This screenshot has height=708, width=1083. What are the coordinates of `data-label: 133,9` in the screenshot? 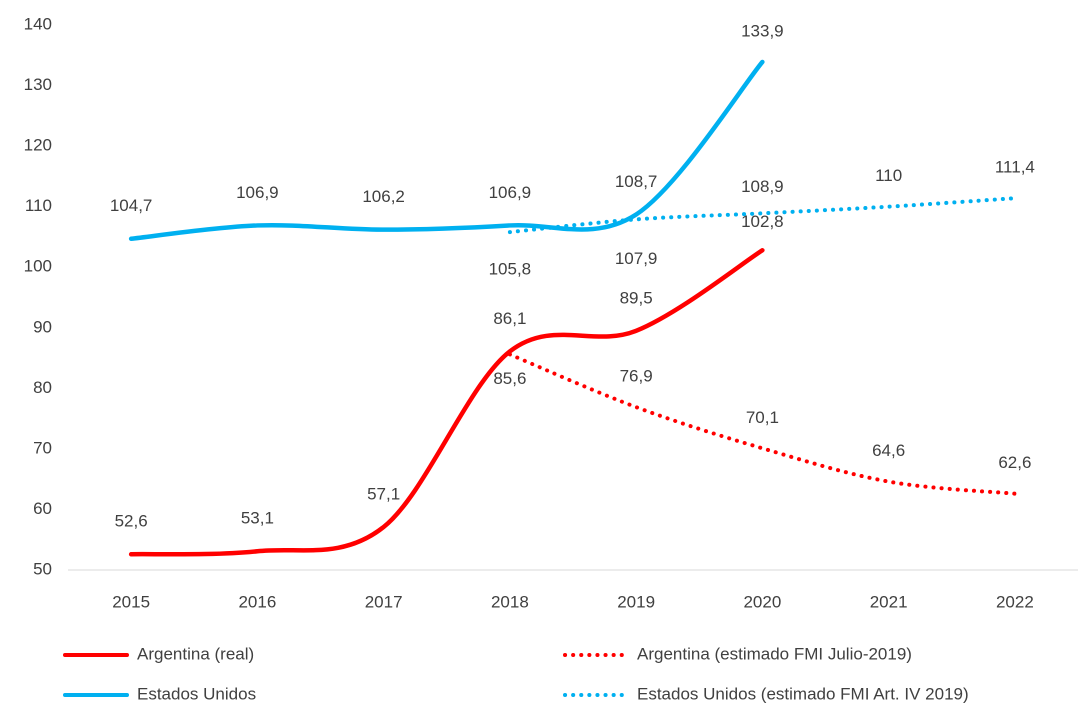 It's located at (762, 30).